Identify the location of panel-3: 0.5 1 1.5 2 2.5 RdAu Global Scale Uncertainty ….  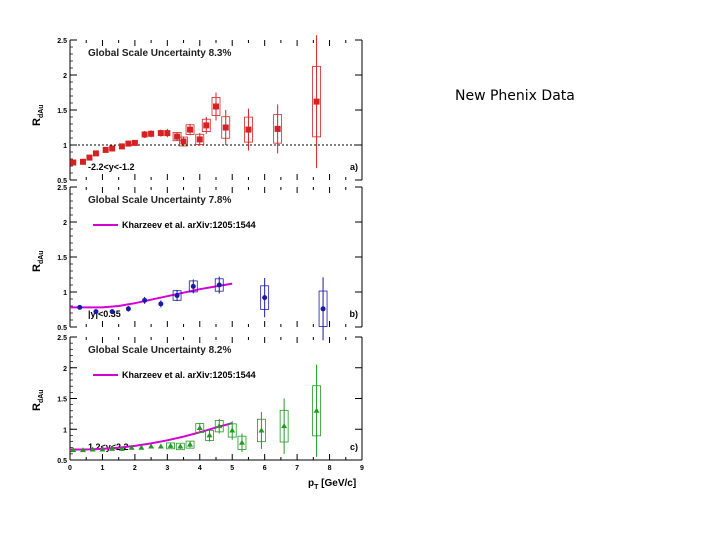
(197, 400).